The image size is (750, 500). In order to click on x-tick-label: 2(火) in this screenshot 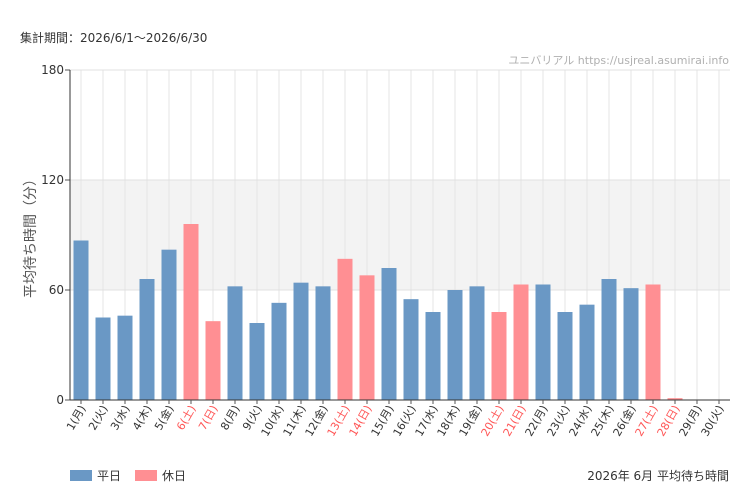, I will do `click(98, 418)`.